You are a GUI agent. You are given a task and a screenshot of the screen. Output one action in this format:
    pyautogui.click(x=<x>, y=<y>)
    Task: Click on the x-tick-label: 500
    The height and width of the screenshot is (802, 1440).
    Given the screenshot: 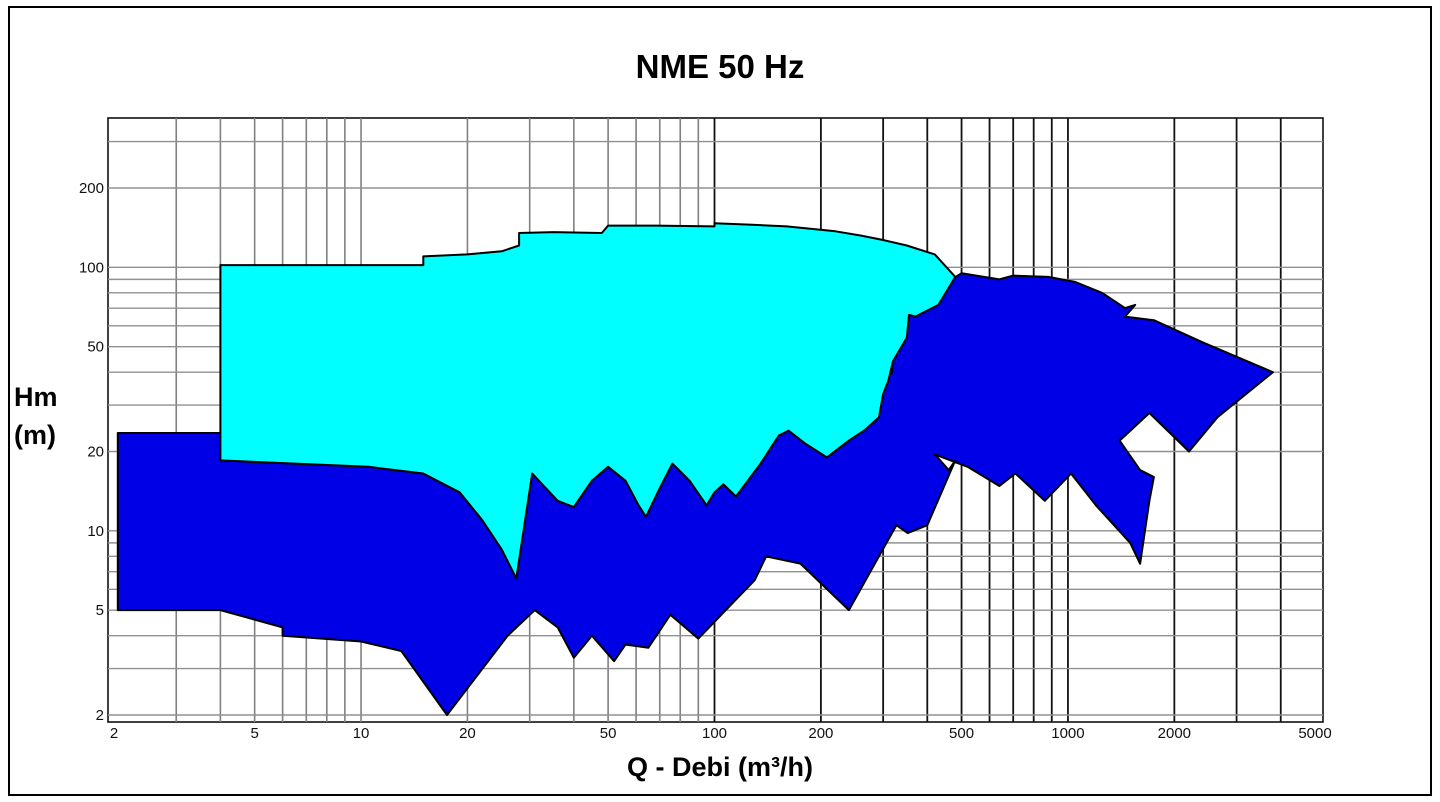 What is the action you would take?
    pyautogui.click(x=961, y=733)
    